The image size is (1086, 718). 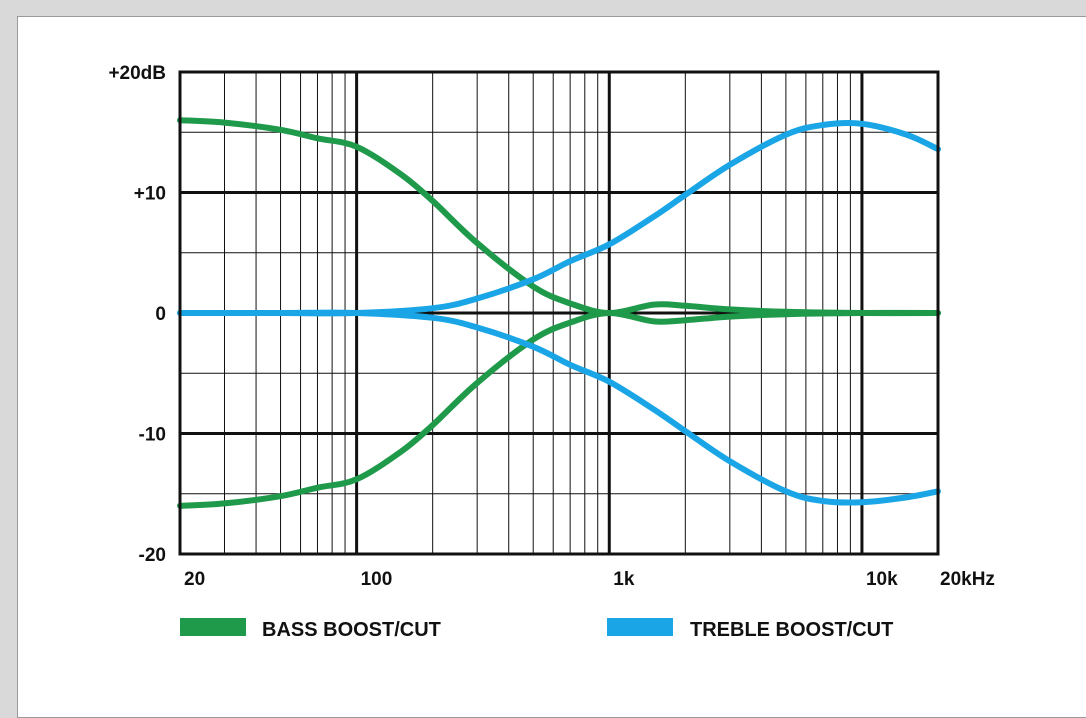 I want to click on legend-swatch-treble, so click(x=640, y=627).